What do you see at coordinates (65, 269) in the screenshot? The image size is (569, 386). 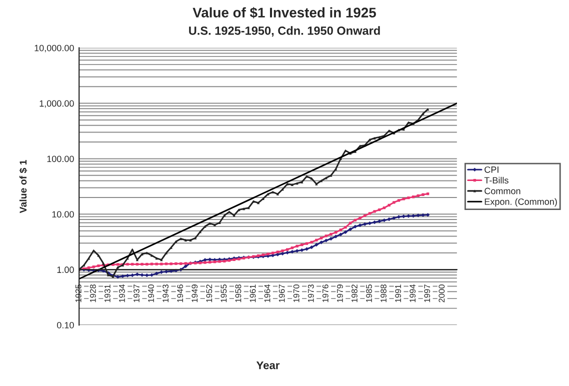 I see `y-tick-label: 1.00` at bounding box center [65, 269].